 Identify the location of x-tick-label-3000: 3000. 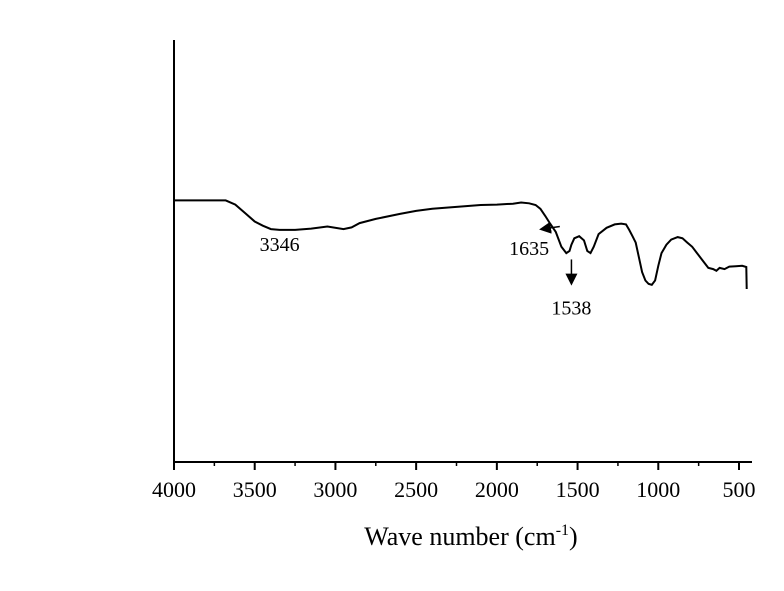
(335, 489).